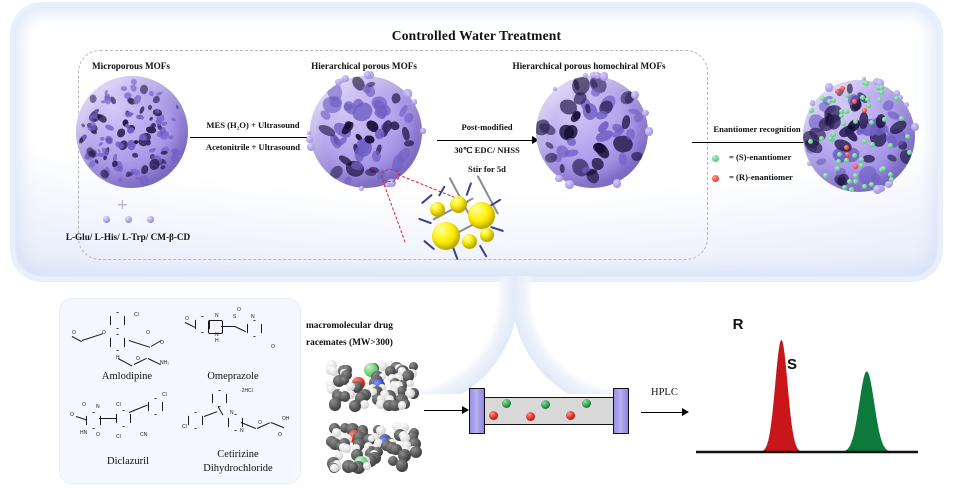 The width and height of the screenshot is (953, 499). Describe the element at coordinates (251, 137) in the screenshot. I see `arrow1-line` at that location.